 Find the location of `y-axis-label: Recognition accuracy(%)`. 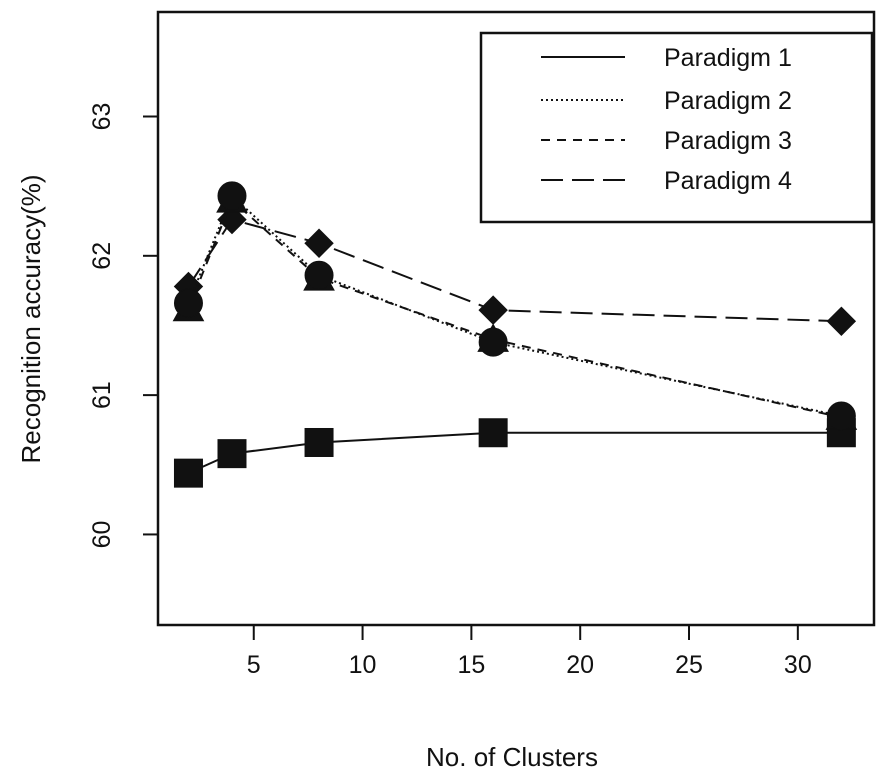

y-axis-label: Recognition accuracy(%) is located at coordinates (31, 318).